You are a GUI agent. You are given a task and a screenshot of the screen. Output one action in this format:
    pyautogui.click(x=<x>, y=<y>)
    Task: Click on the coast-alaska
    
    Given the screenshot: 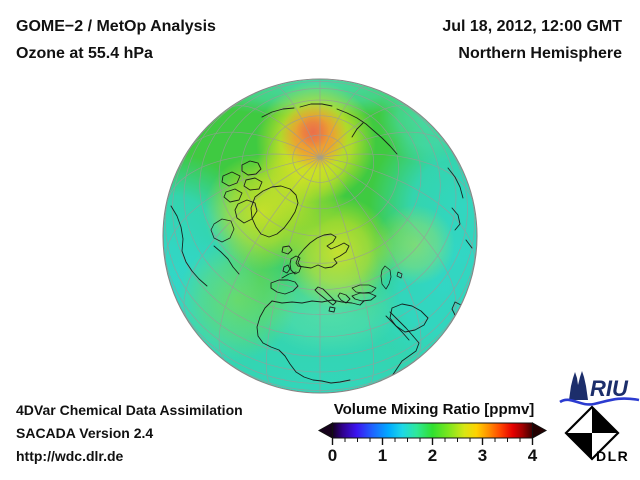 What is the action you would take?
    pyautogui.click(x=278, y=112)
    